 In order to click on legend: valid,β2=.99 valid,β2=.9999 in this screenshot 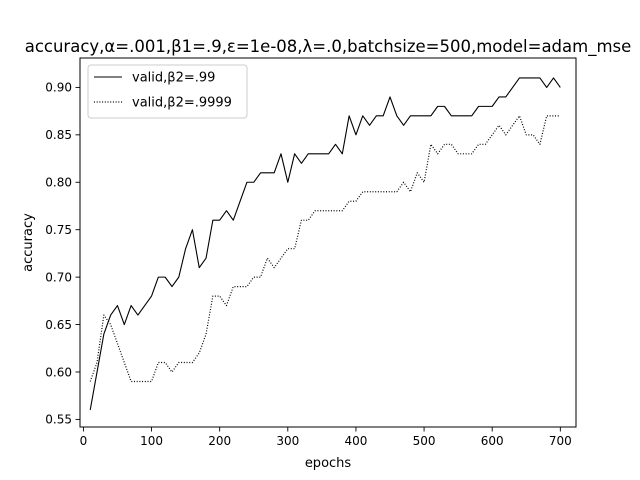, I will do `click(167, 91)`.